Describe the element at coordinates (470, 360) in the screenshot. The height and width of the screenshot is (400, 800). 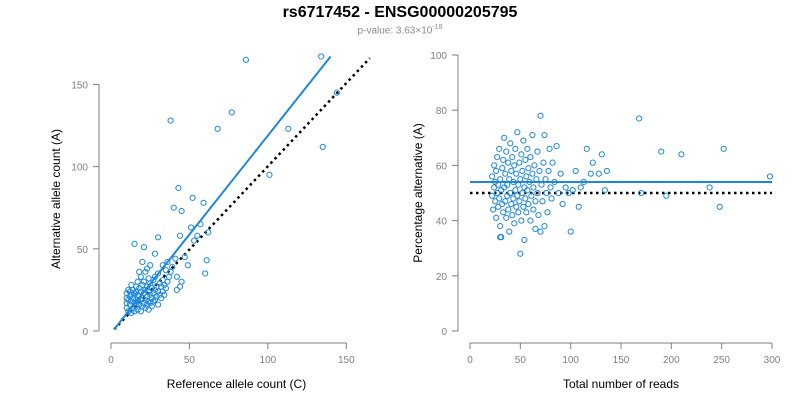
I see `x-tick-label: 0` at that location.